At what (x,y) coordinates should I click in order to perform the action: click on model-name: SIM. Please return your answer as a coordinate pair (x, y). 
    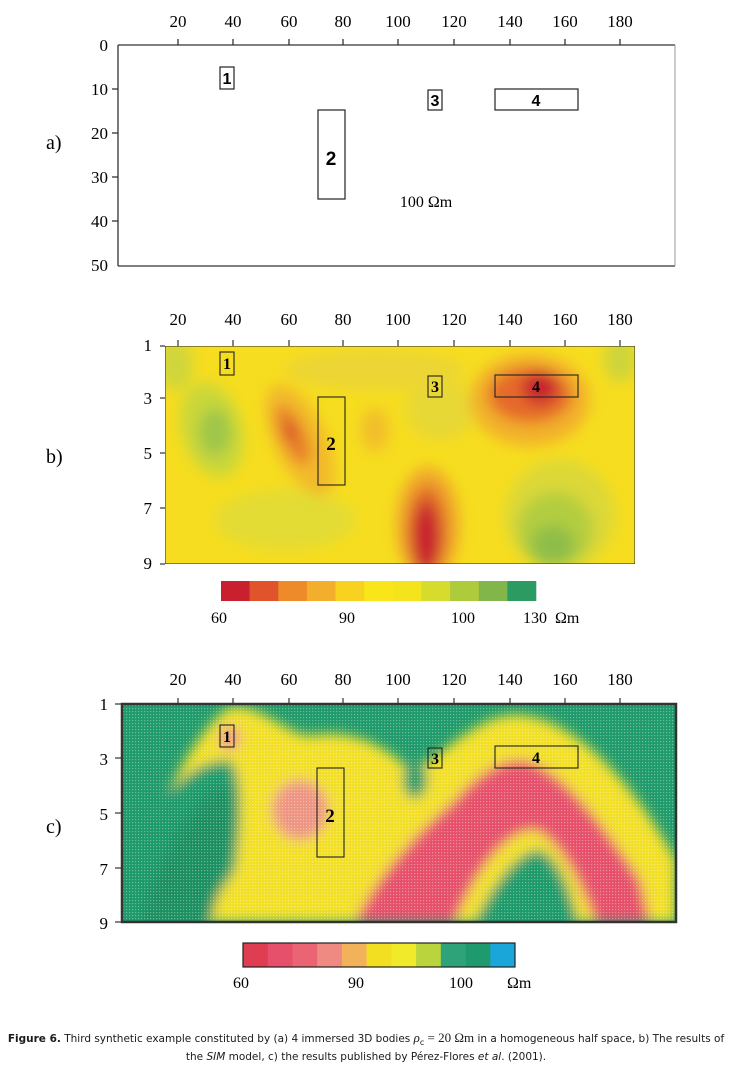
    Looking at the image, I should click on (216, 1057).